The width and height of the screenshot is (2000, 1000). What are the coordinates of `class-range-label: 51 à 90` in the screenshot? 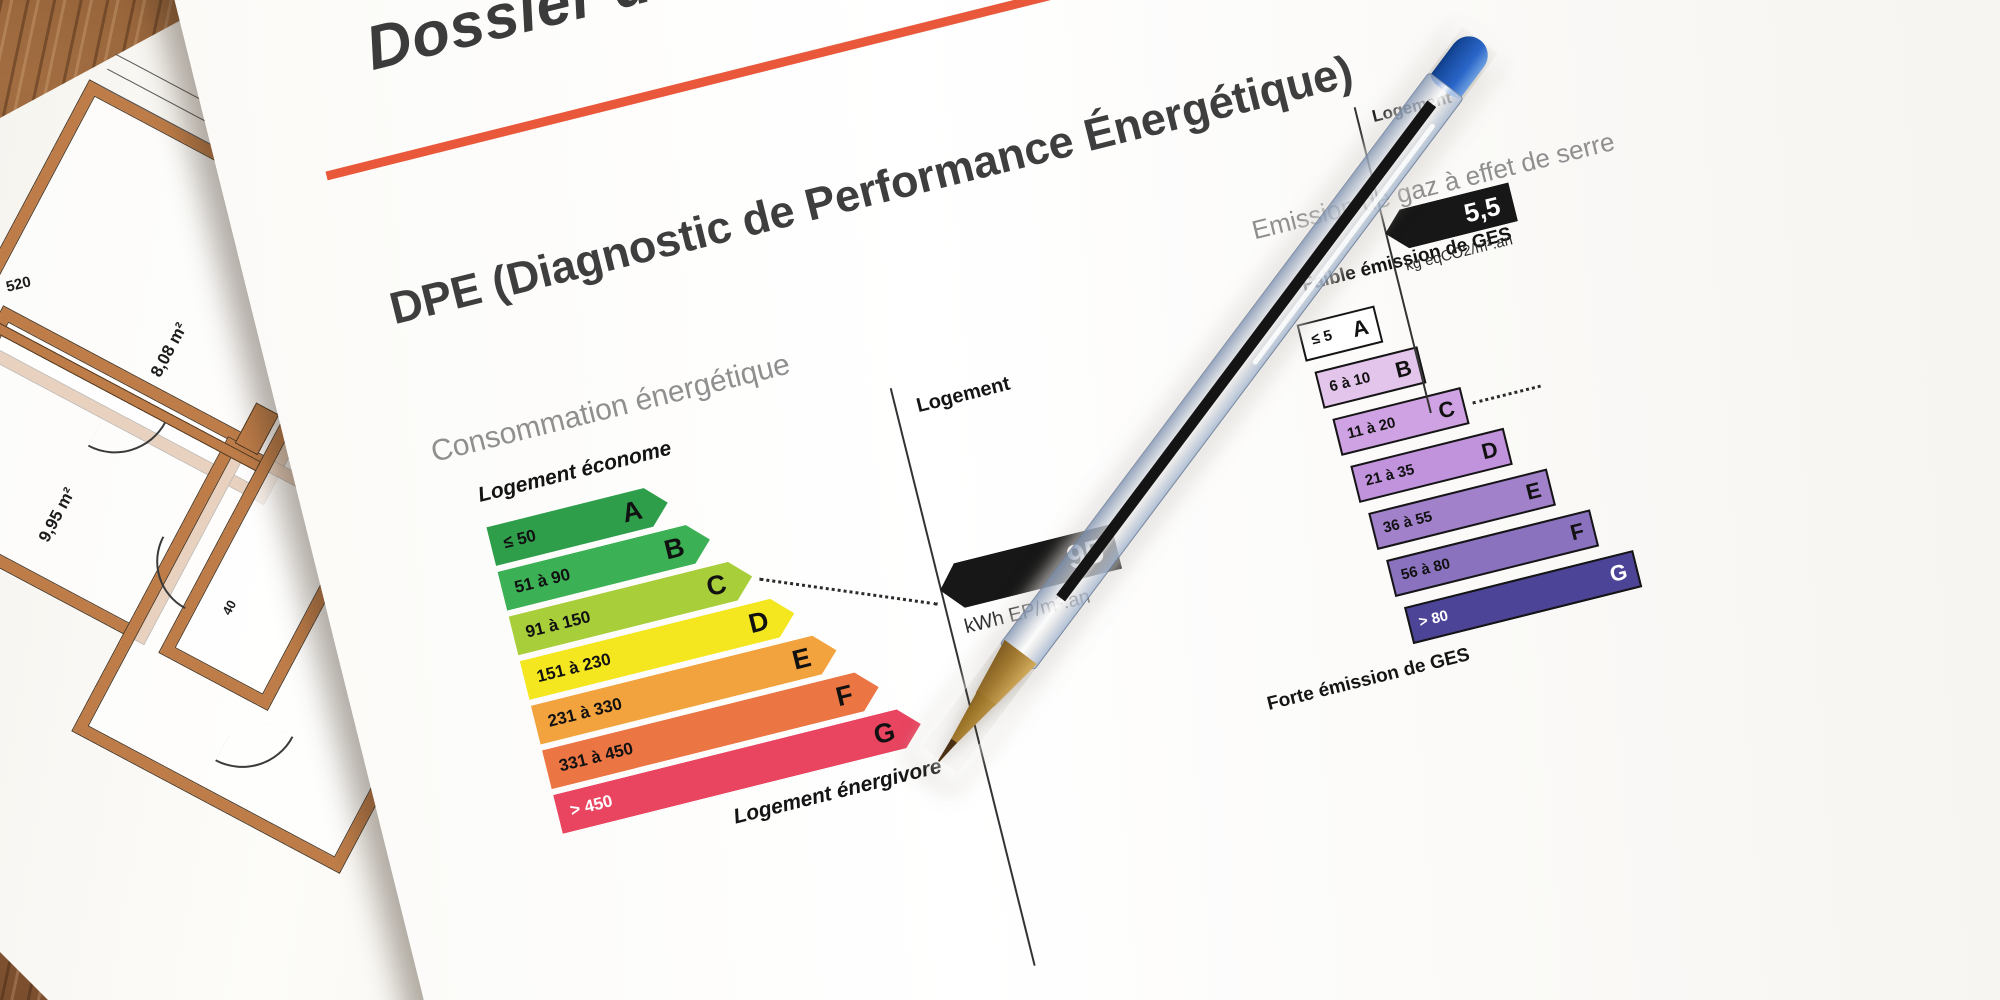 It's located at (542, 580).